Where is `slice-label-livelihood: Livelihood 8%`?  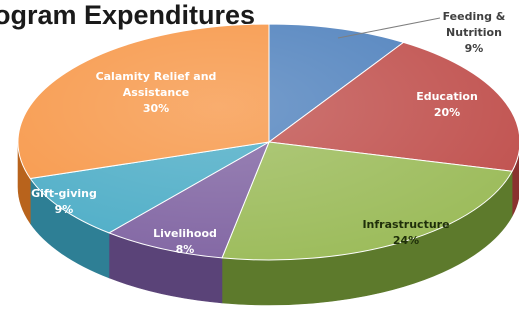
slice-label-livelihood: Livelihood 8% is located at coordinates (185, 241).